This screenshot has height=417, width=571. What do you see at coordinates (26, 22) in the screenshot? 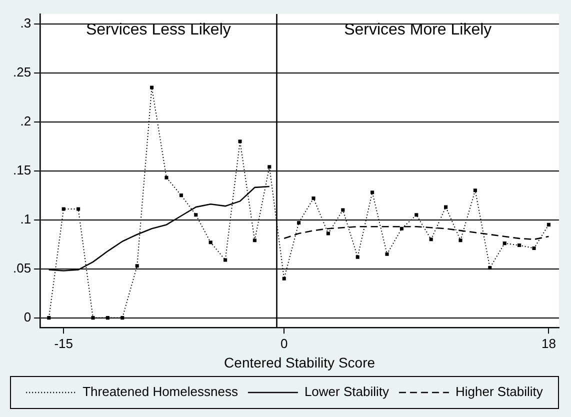
I see `y-tick-label: .3` at bounding box center [26, 22].